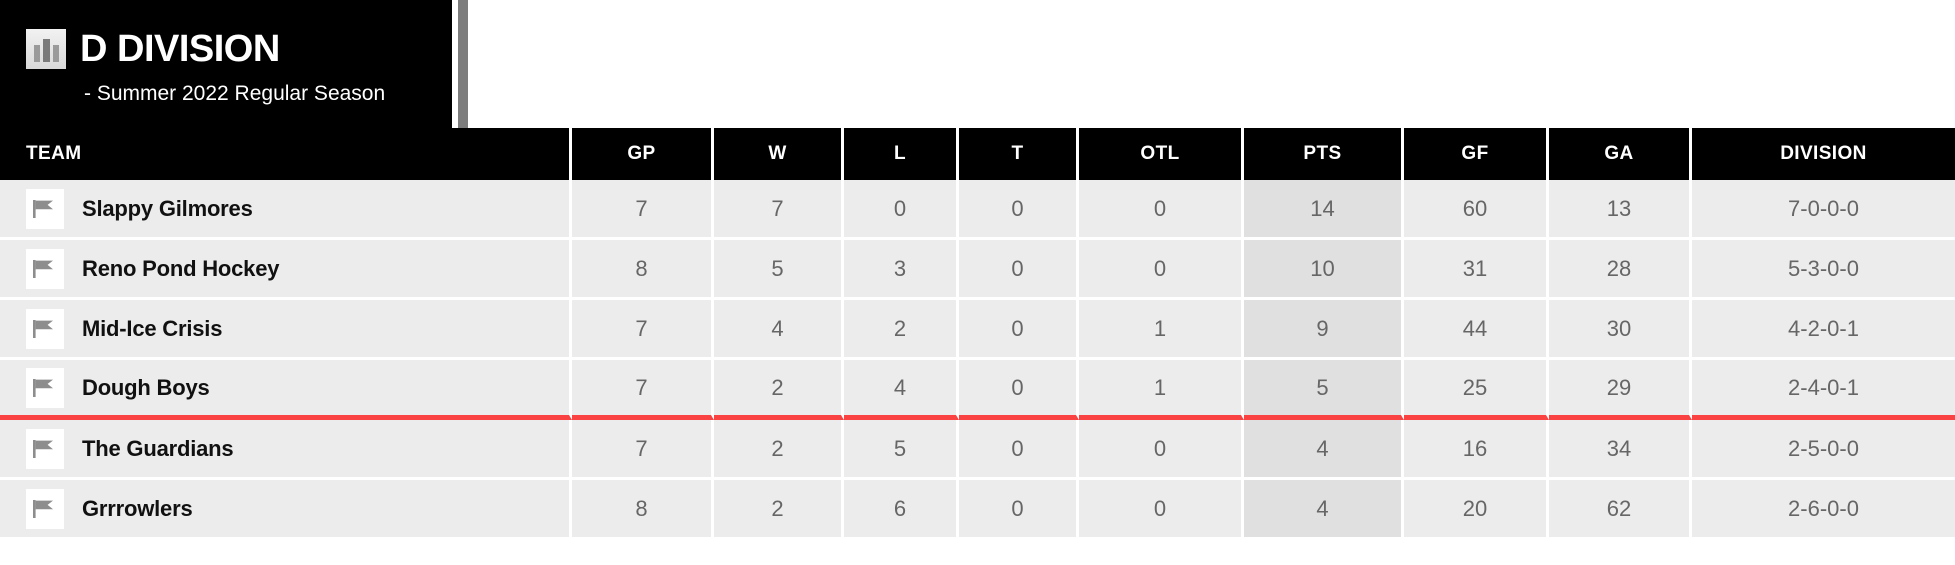 This screenshot has height=565, width=1955. I want to click on cell-gf: 44, so click(1476, 330).